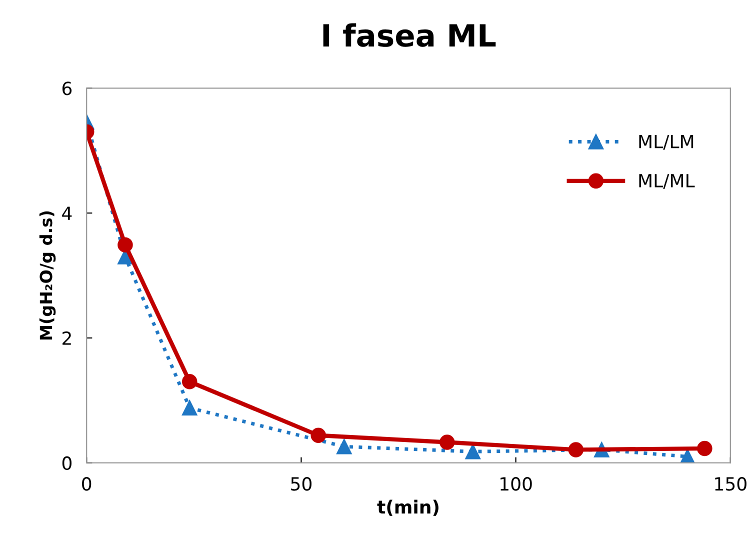 The height and width of the screenshot is (551, 753). I want to click on x-tick-label: 150, so click(730, 484).